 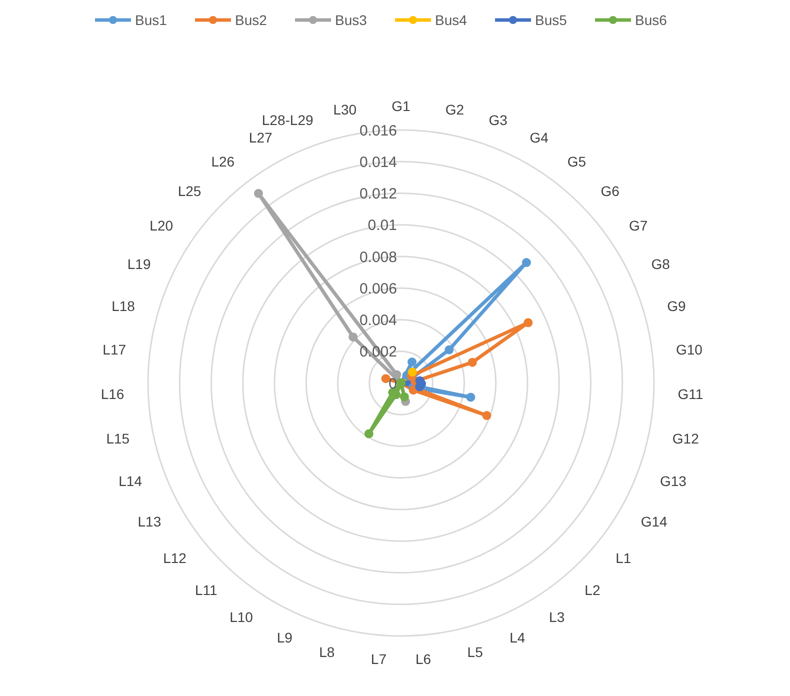 What do you see at coordinates (206, 590) in the screenshot?
I see `spoke-label: L11` at bounding box center [206, 590].